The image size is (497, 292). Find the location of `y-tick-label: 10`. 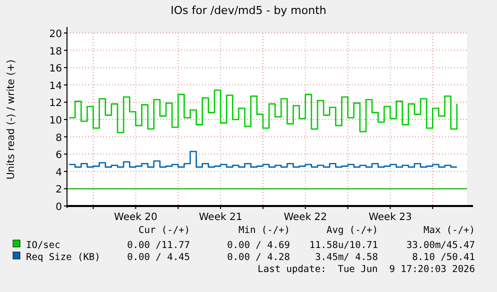

y-tick-label: 10 is located at coordinates (55, 121).